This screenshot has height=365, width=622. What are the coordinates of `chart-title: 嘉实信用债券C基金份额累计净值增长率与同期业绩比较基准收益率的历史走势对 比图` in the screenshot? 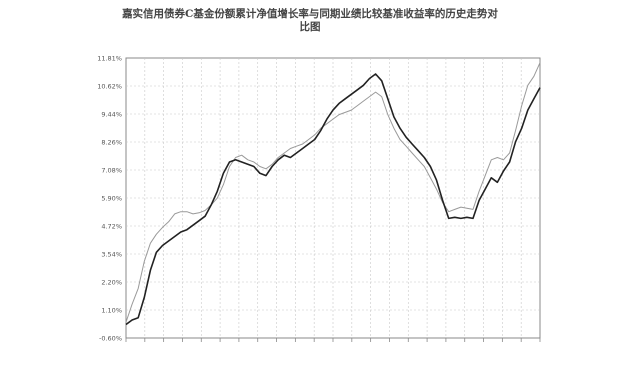 It's located at (310, 21).